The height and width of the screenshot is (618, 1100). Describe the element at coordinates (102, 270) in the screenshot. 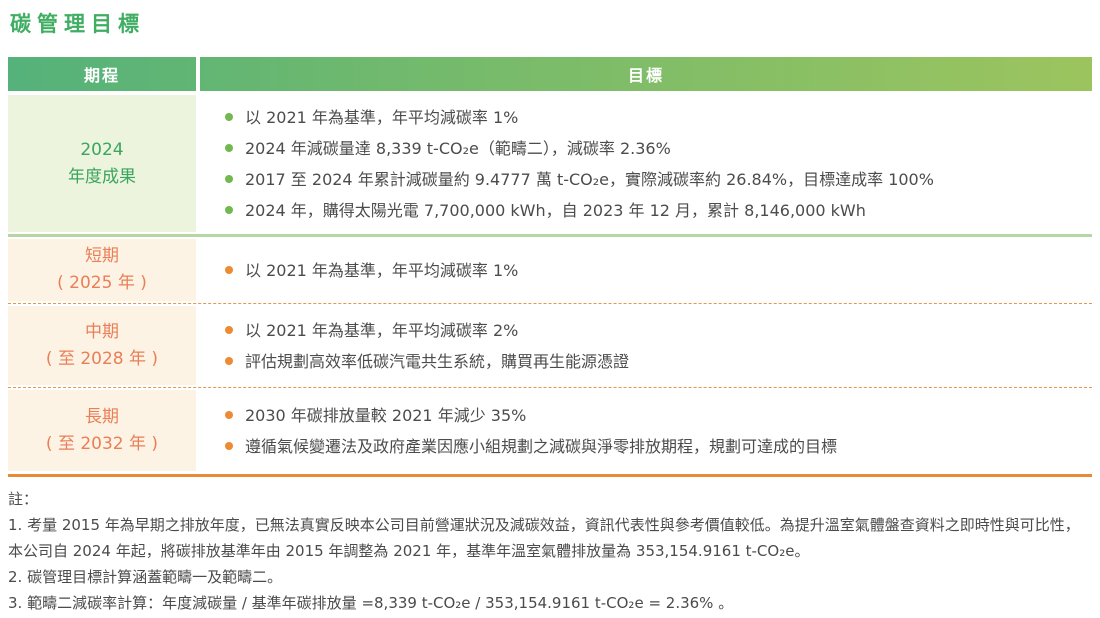

I see `period-cell-short-term: 短期 ( 2025 年 )` at that location.